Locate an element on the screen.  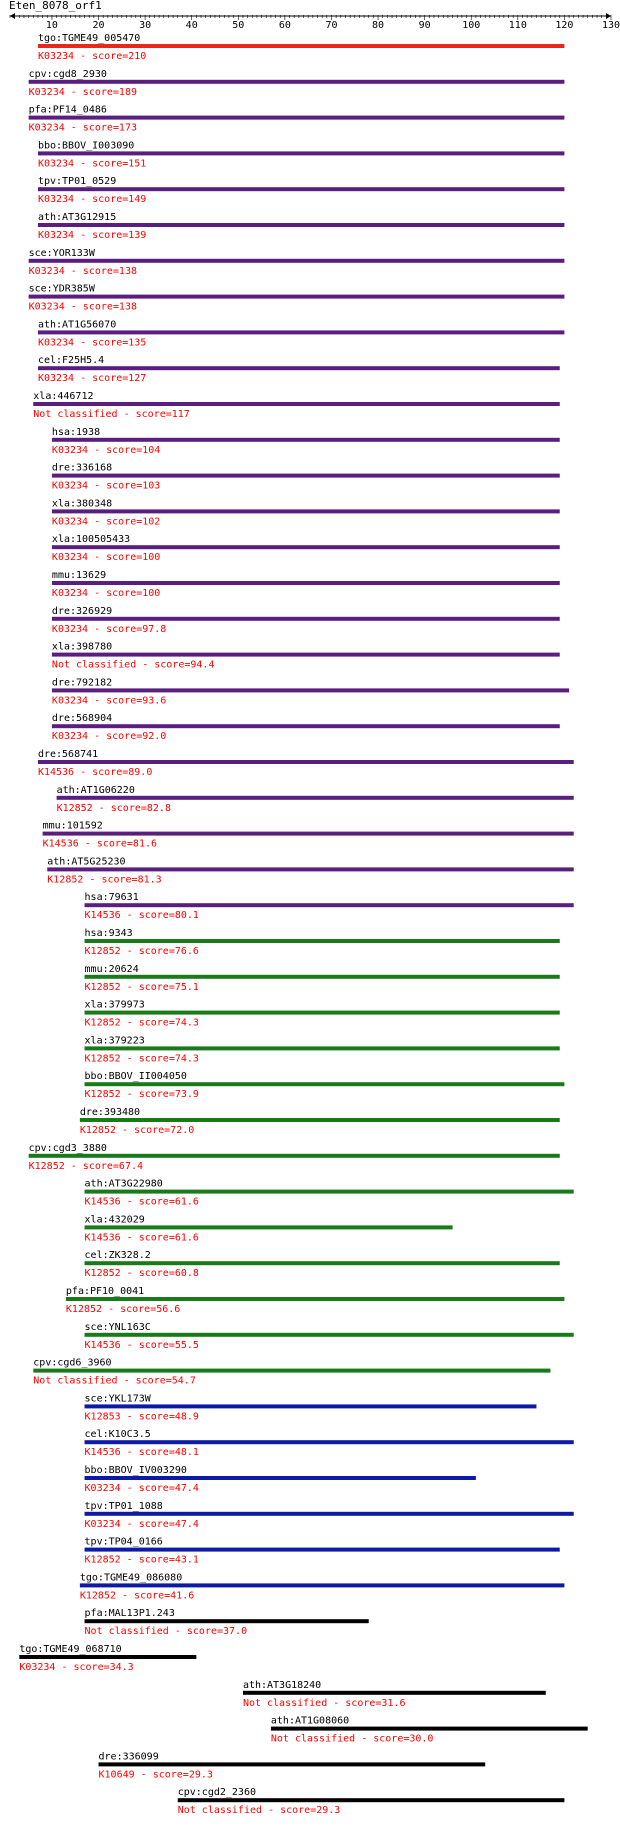
hit-row: tpv:TP04_0166 K12852 - score=43.1 is located at coordinates (322, 1551).